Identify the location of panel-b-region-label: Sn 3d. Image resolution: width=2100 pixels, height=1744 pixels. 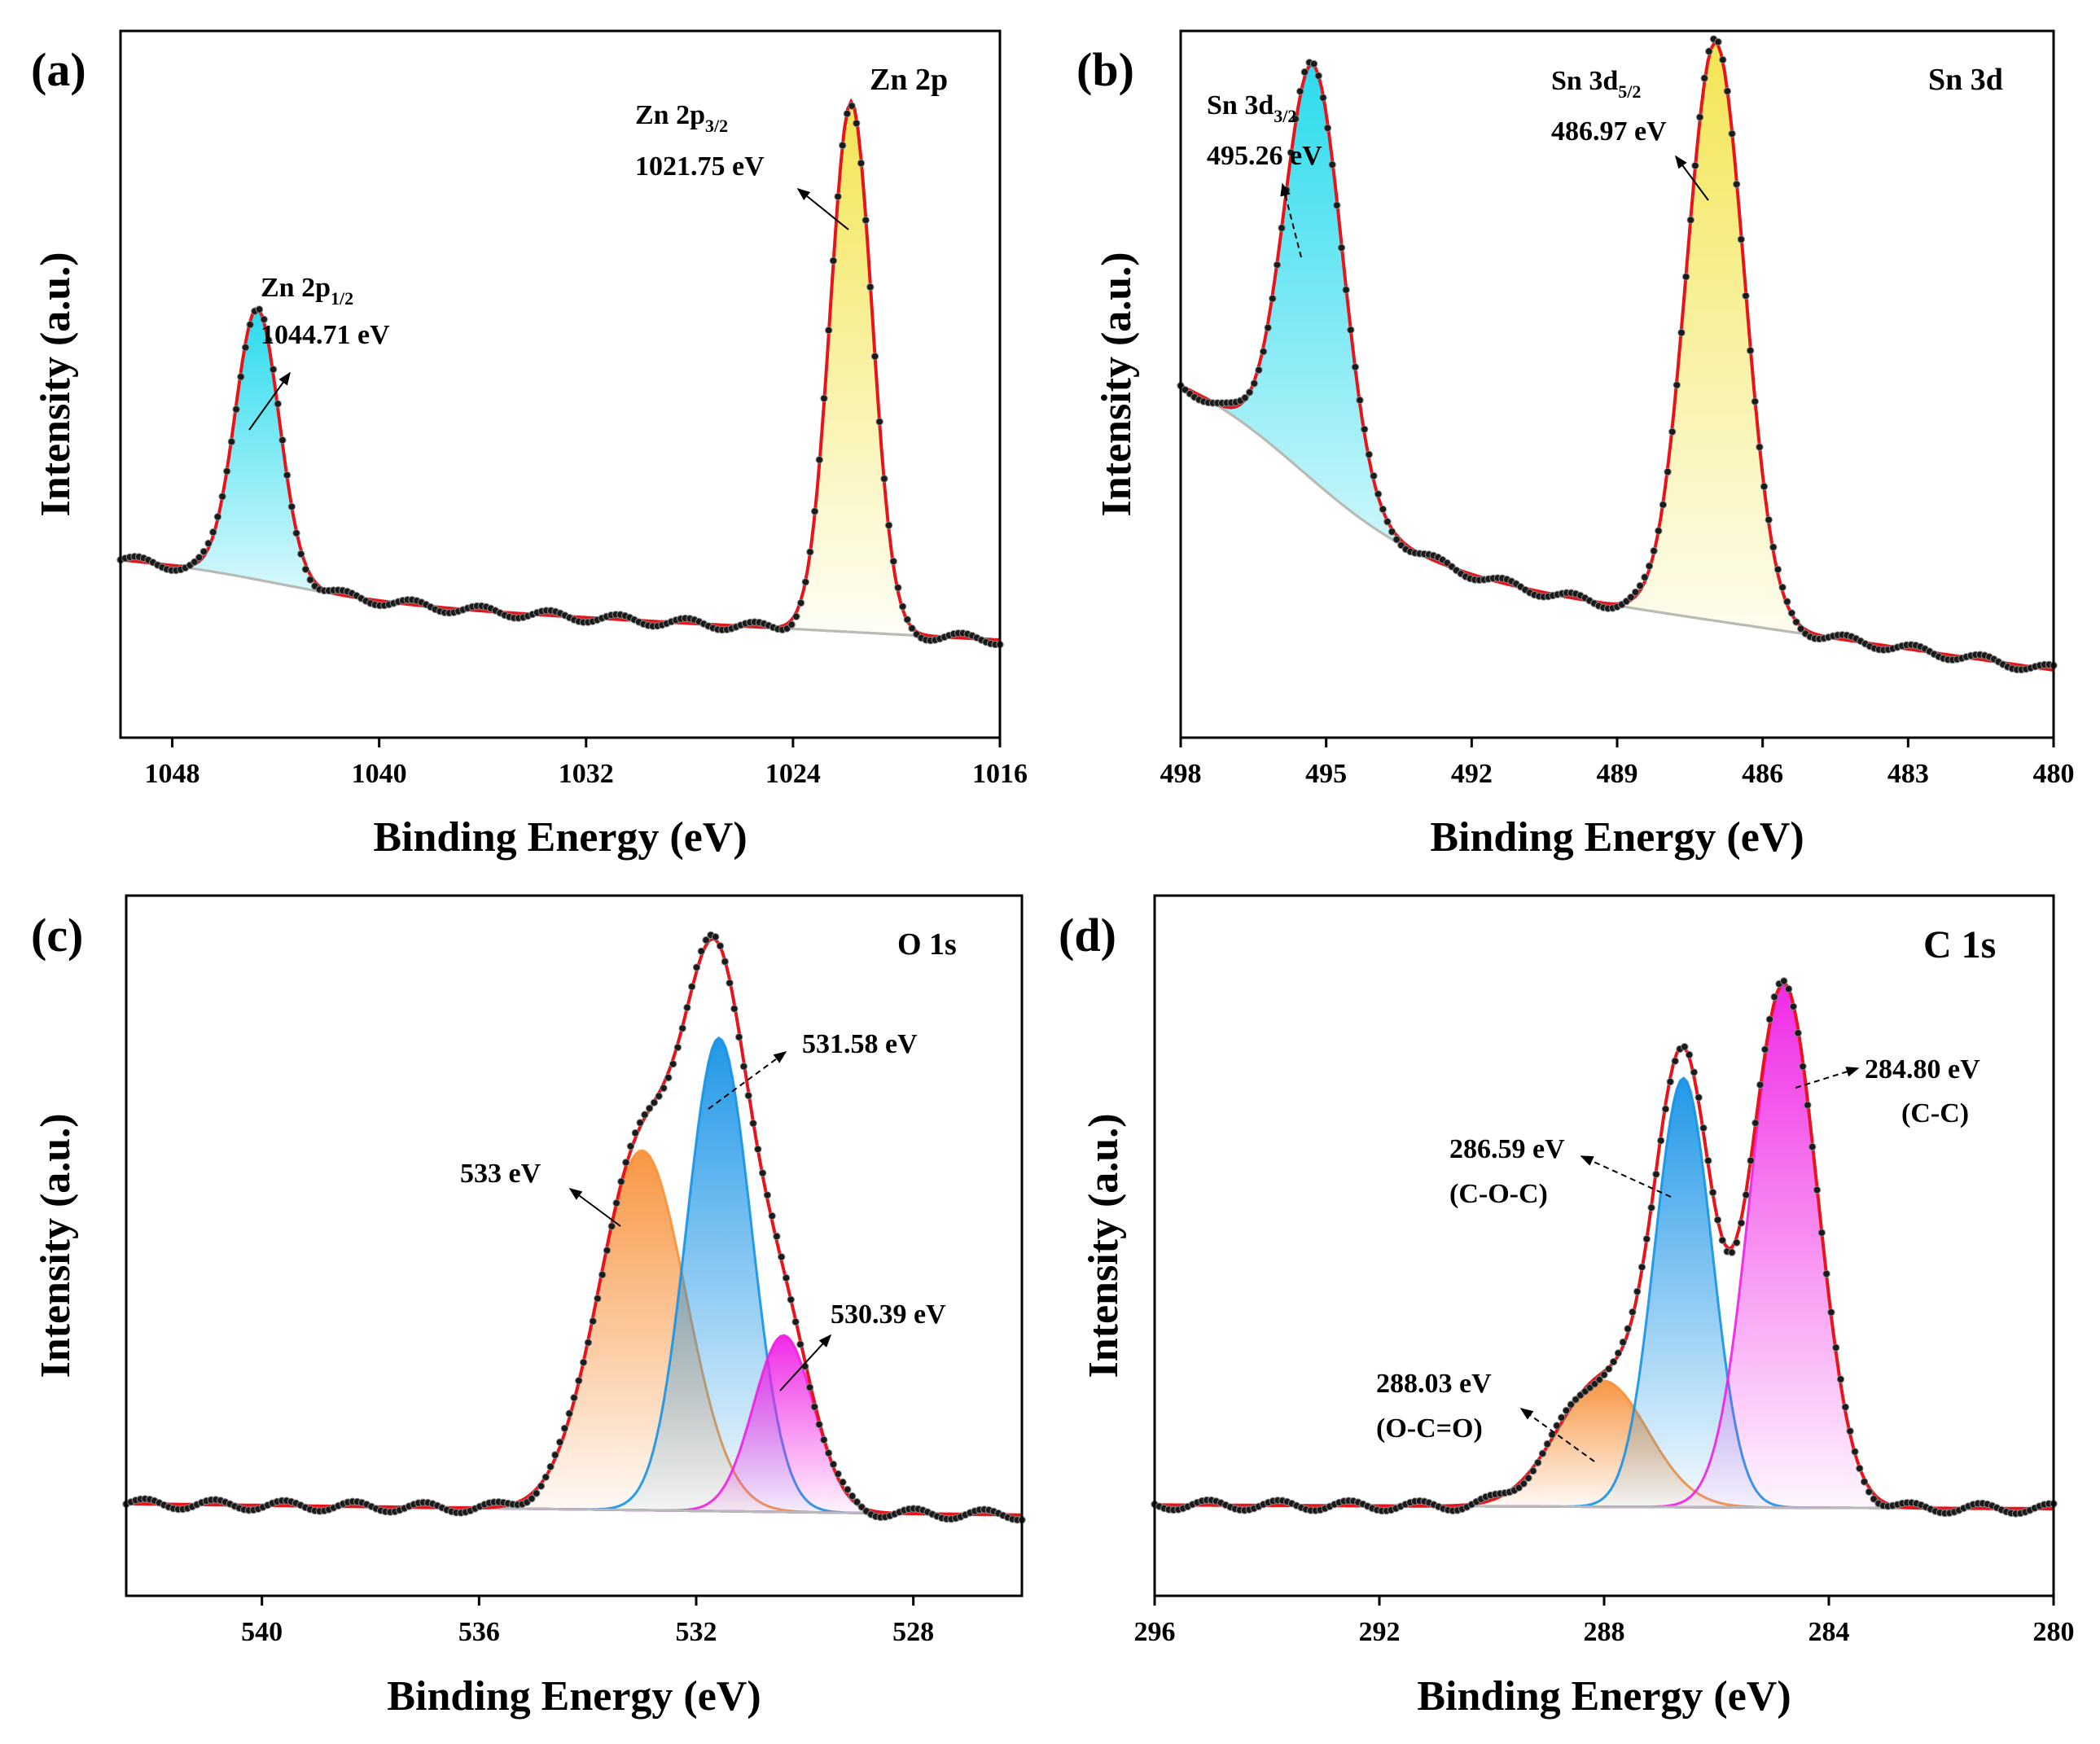
(1965, 80).